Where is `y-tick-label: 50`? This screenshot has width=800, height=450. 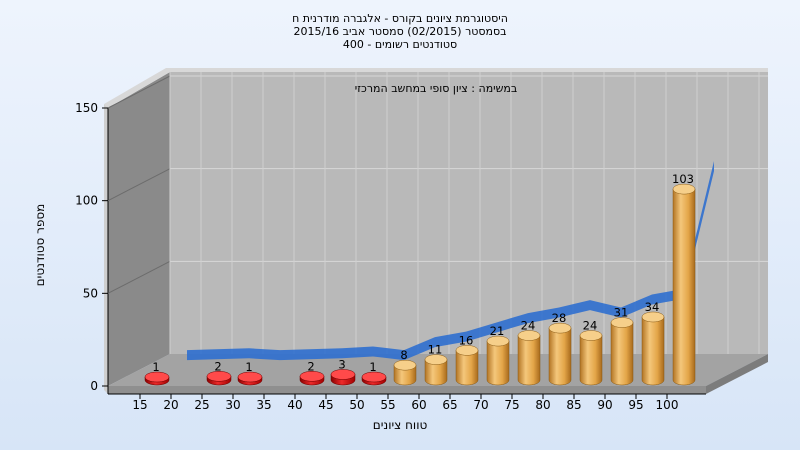 y-tick-label: 50 is located at coordinates (90, 293).